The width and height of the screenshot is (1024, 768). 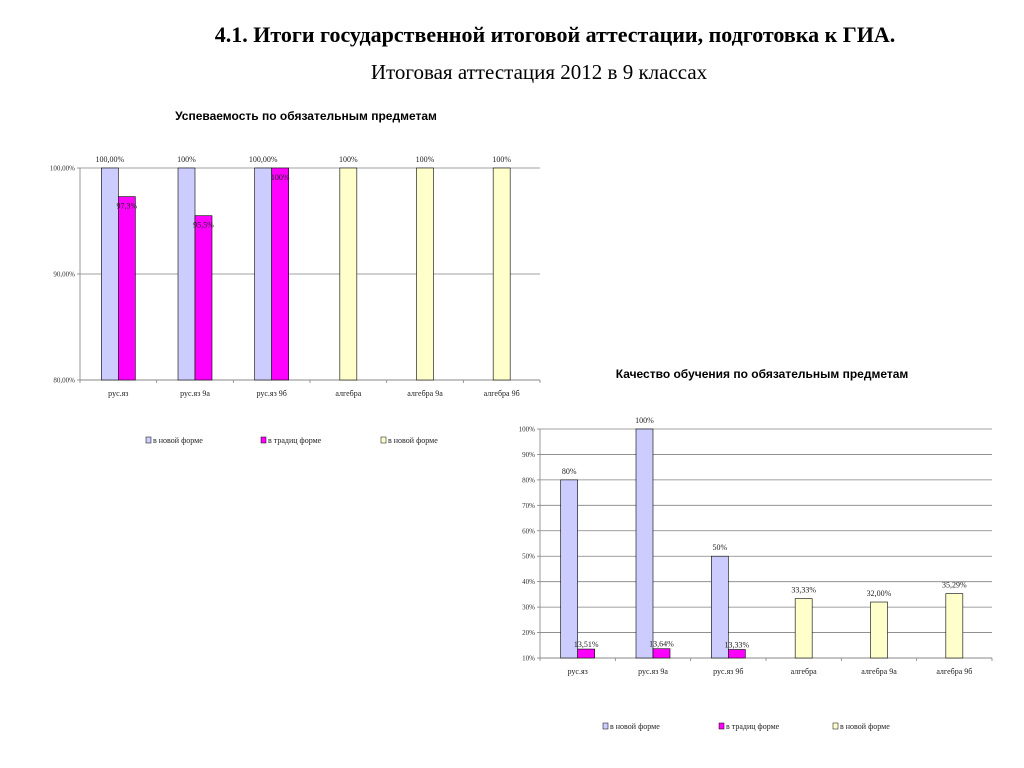 I want to click on data-label: 95,5%, so click(x=203, y=225).